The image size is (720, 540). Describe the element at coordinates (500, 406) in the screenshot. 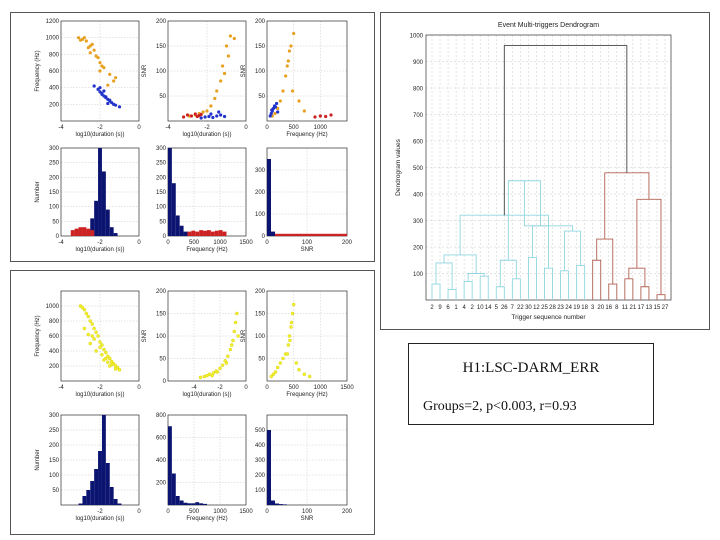

I see `cluster-statistics: Groups=2, p<0.003, r=0.93` at that location.